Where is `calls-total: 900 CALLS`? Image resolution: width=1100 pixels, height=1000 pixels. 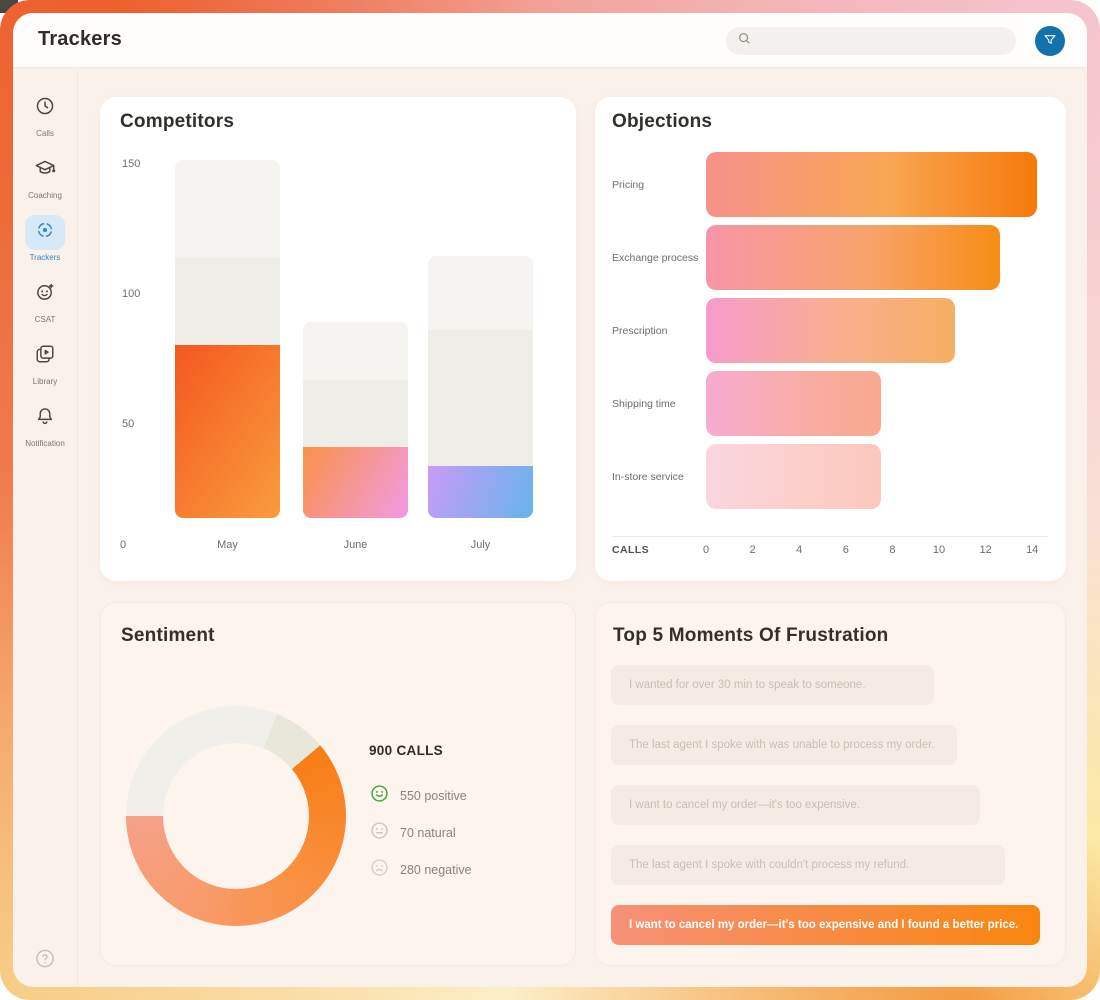 calls-total: 900 CALLS is located at coordinates (406, 750).